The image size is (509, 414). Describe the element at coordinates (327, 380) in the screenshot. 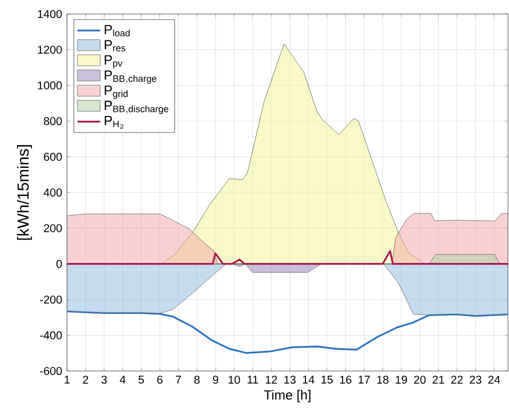

I see `x-tick-label: 15` at that location.